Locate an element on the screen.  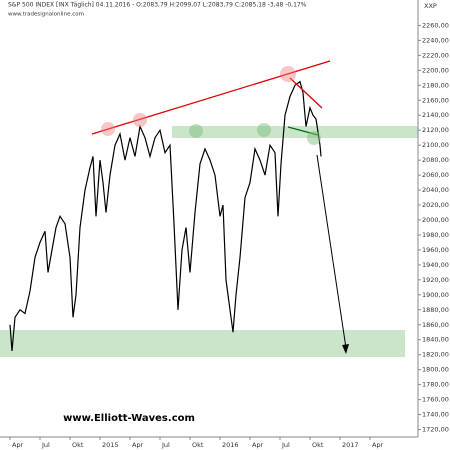
y-tick-label: 1940,00 is located at coordinates (435, 265).